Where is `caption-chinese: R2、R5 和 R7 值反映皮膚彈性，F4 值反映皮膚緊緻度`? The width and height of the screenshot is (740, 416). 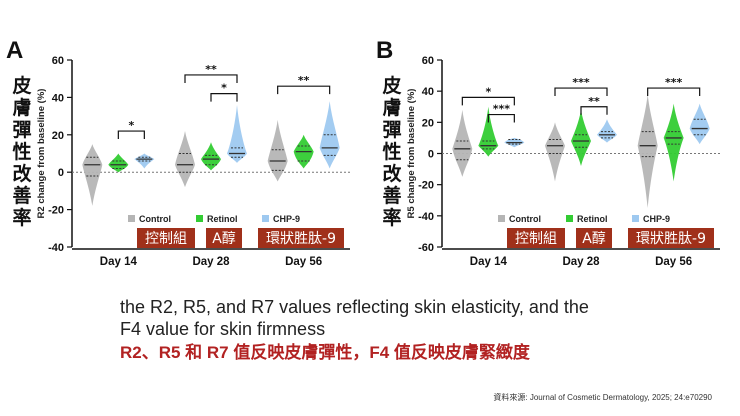
caption-chinese: R2、R5 和 R7 值反映皮膚彈性，F4 值反映皮膚緊緻度 is located at coordinates (325, 352).